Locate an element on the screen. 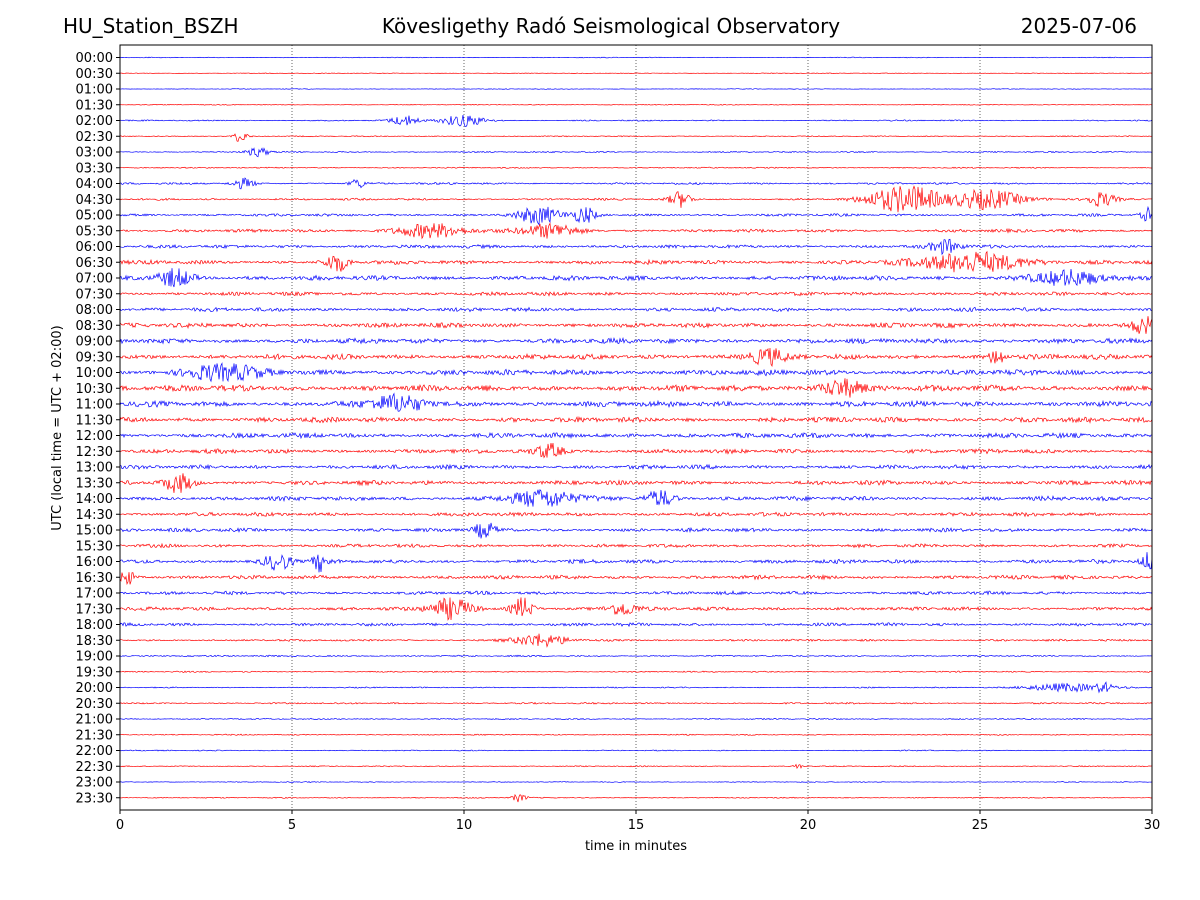 Image resolution: width=1200 pixels, height=900 pixels. y-tick-label: 05:30 is located at coordinates (94, 231).